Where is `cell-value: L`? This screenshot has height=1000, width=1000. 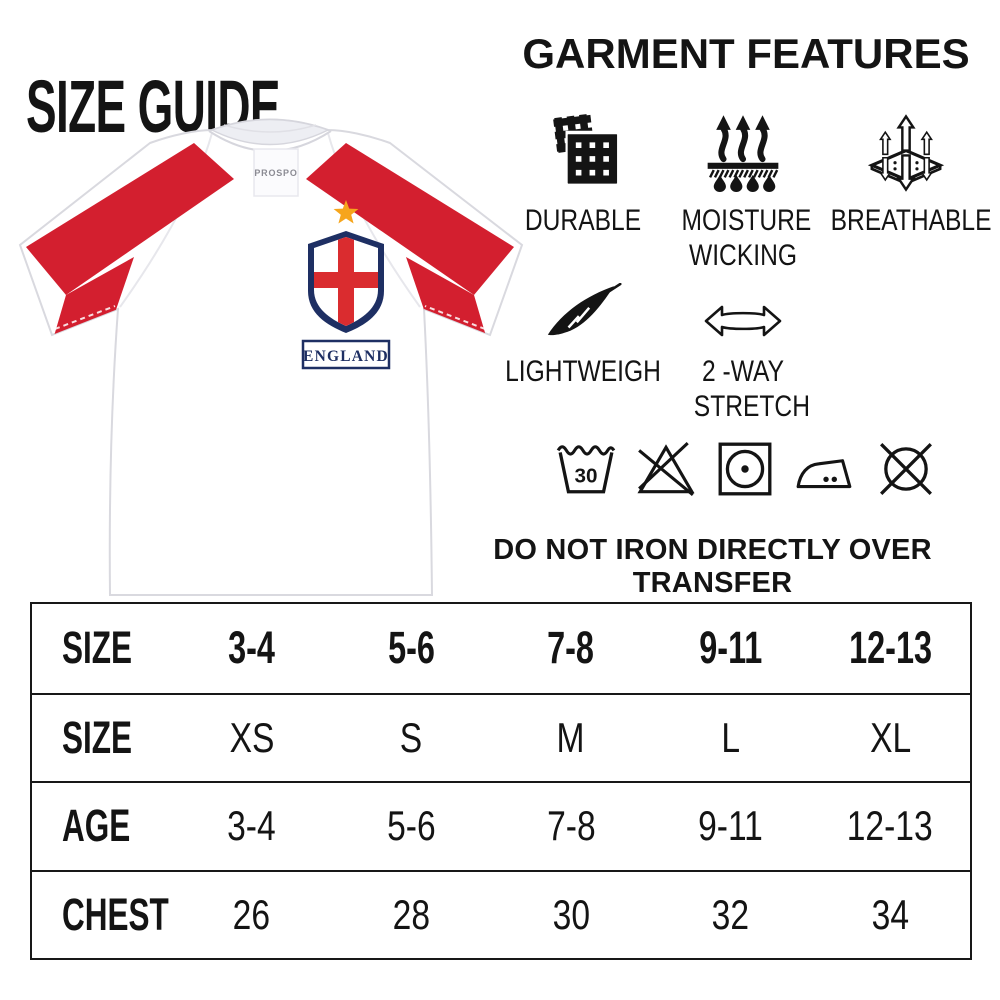 cell-value: L is located at coordinates (730, 737).